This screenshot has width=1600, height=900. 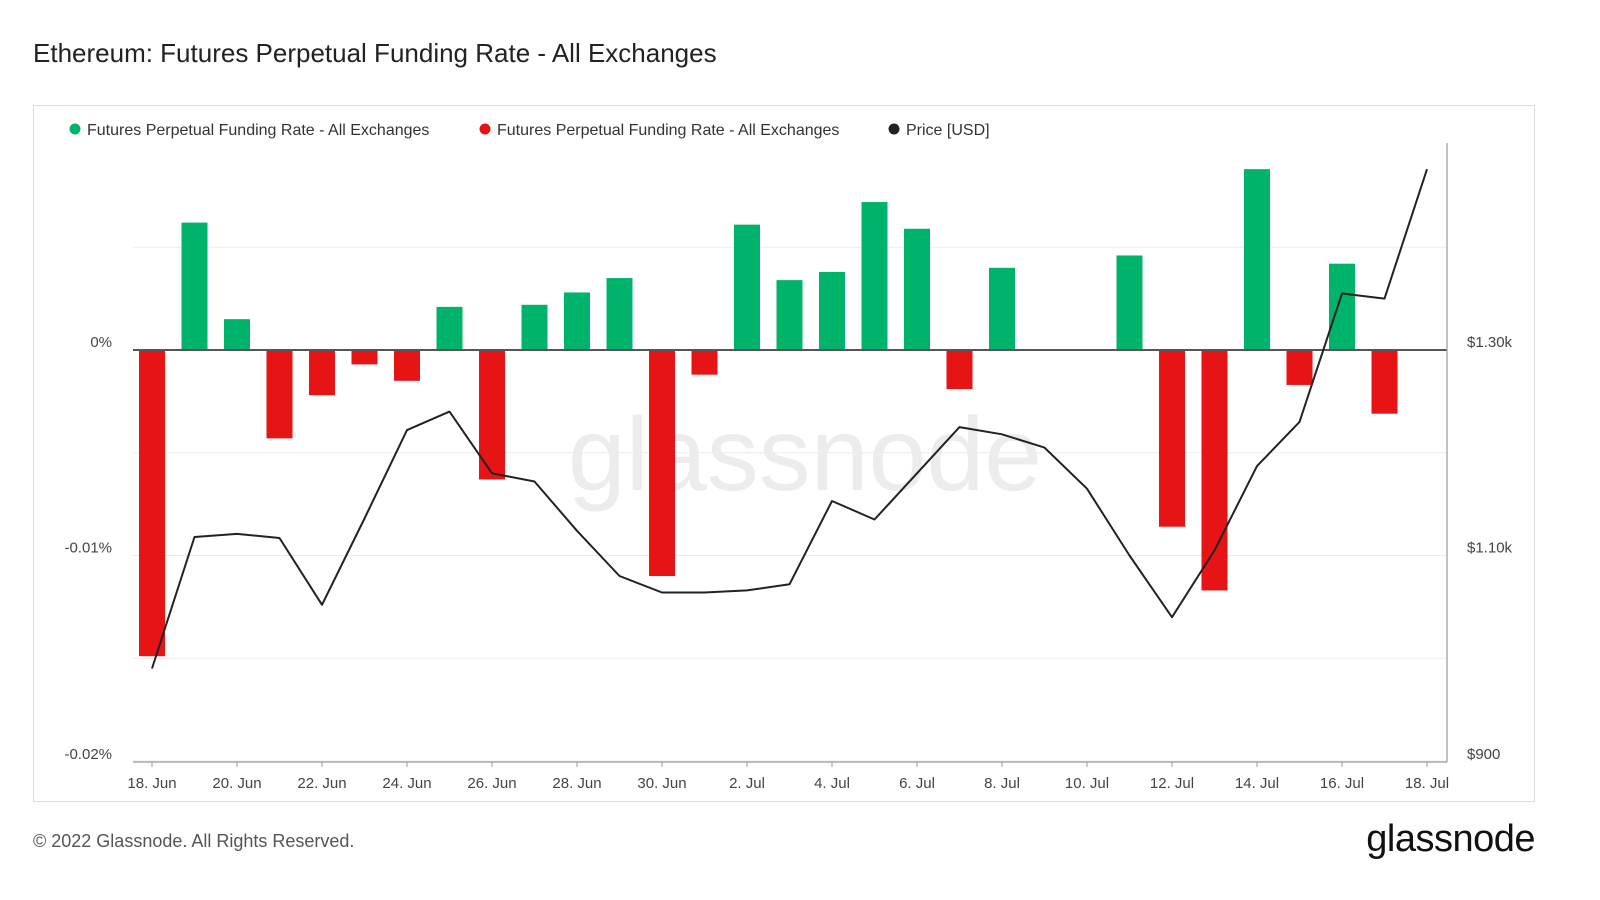 What do you see at coordinates (1384, 382) in the screenshot?
I see `bar-17. Jul` at bounding box center [1384, 382].